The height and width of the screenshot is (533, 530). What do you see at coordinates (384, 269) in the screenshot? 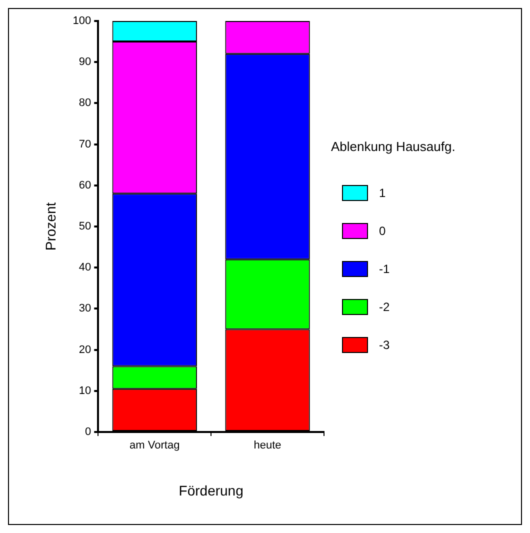
I see `legend-label: -1` at bounding box center [384, 269].